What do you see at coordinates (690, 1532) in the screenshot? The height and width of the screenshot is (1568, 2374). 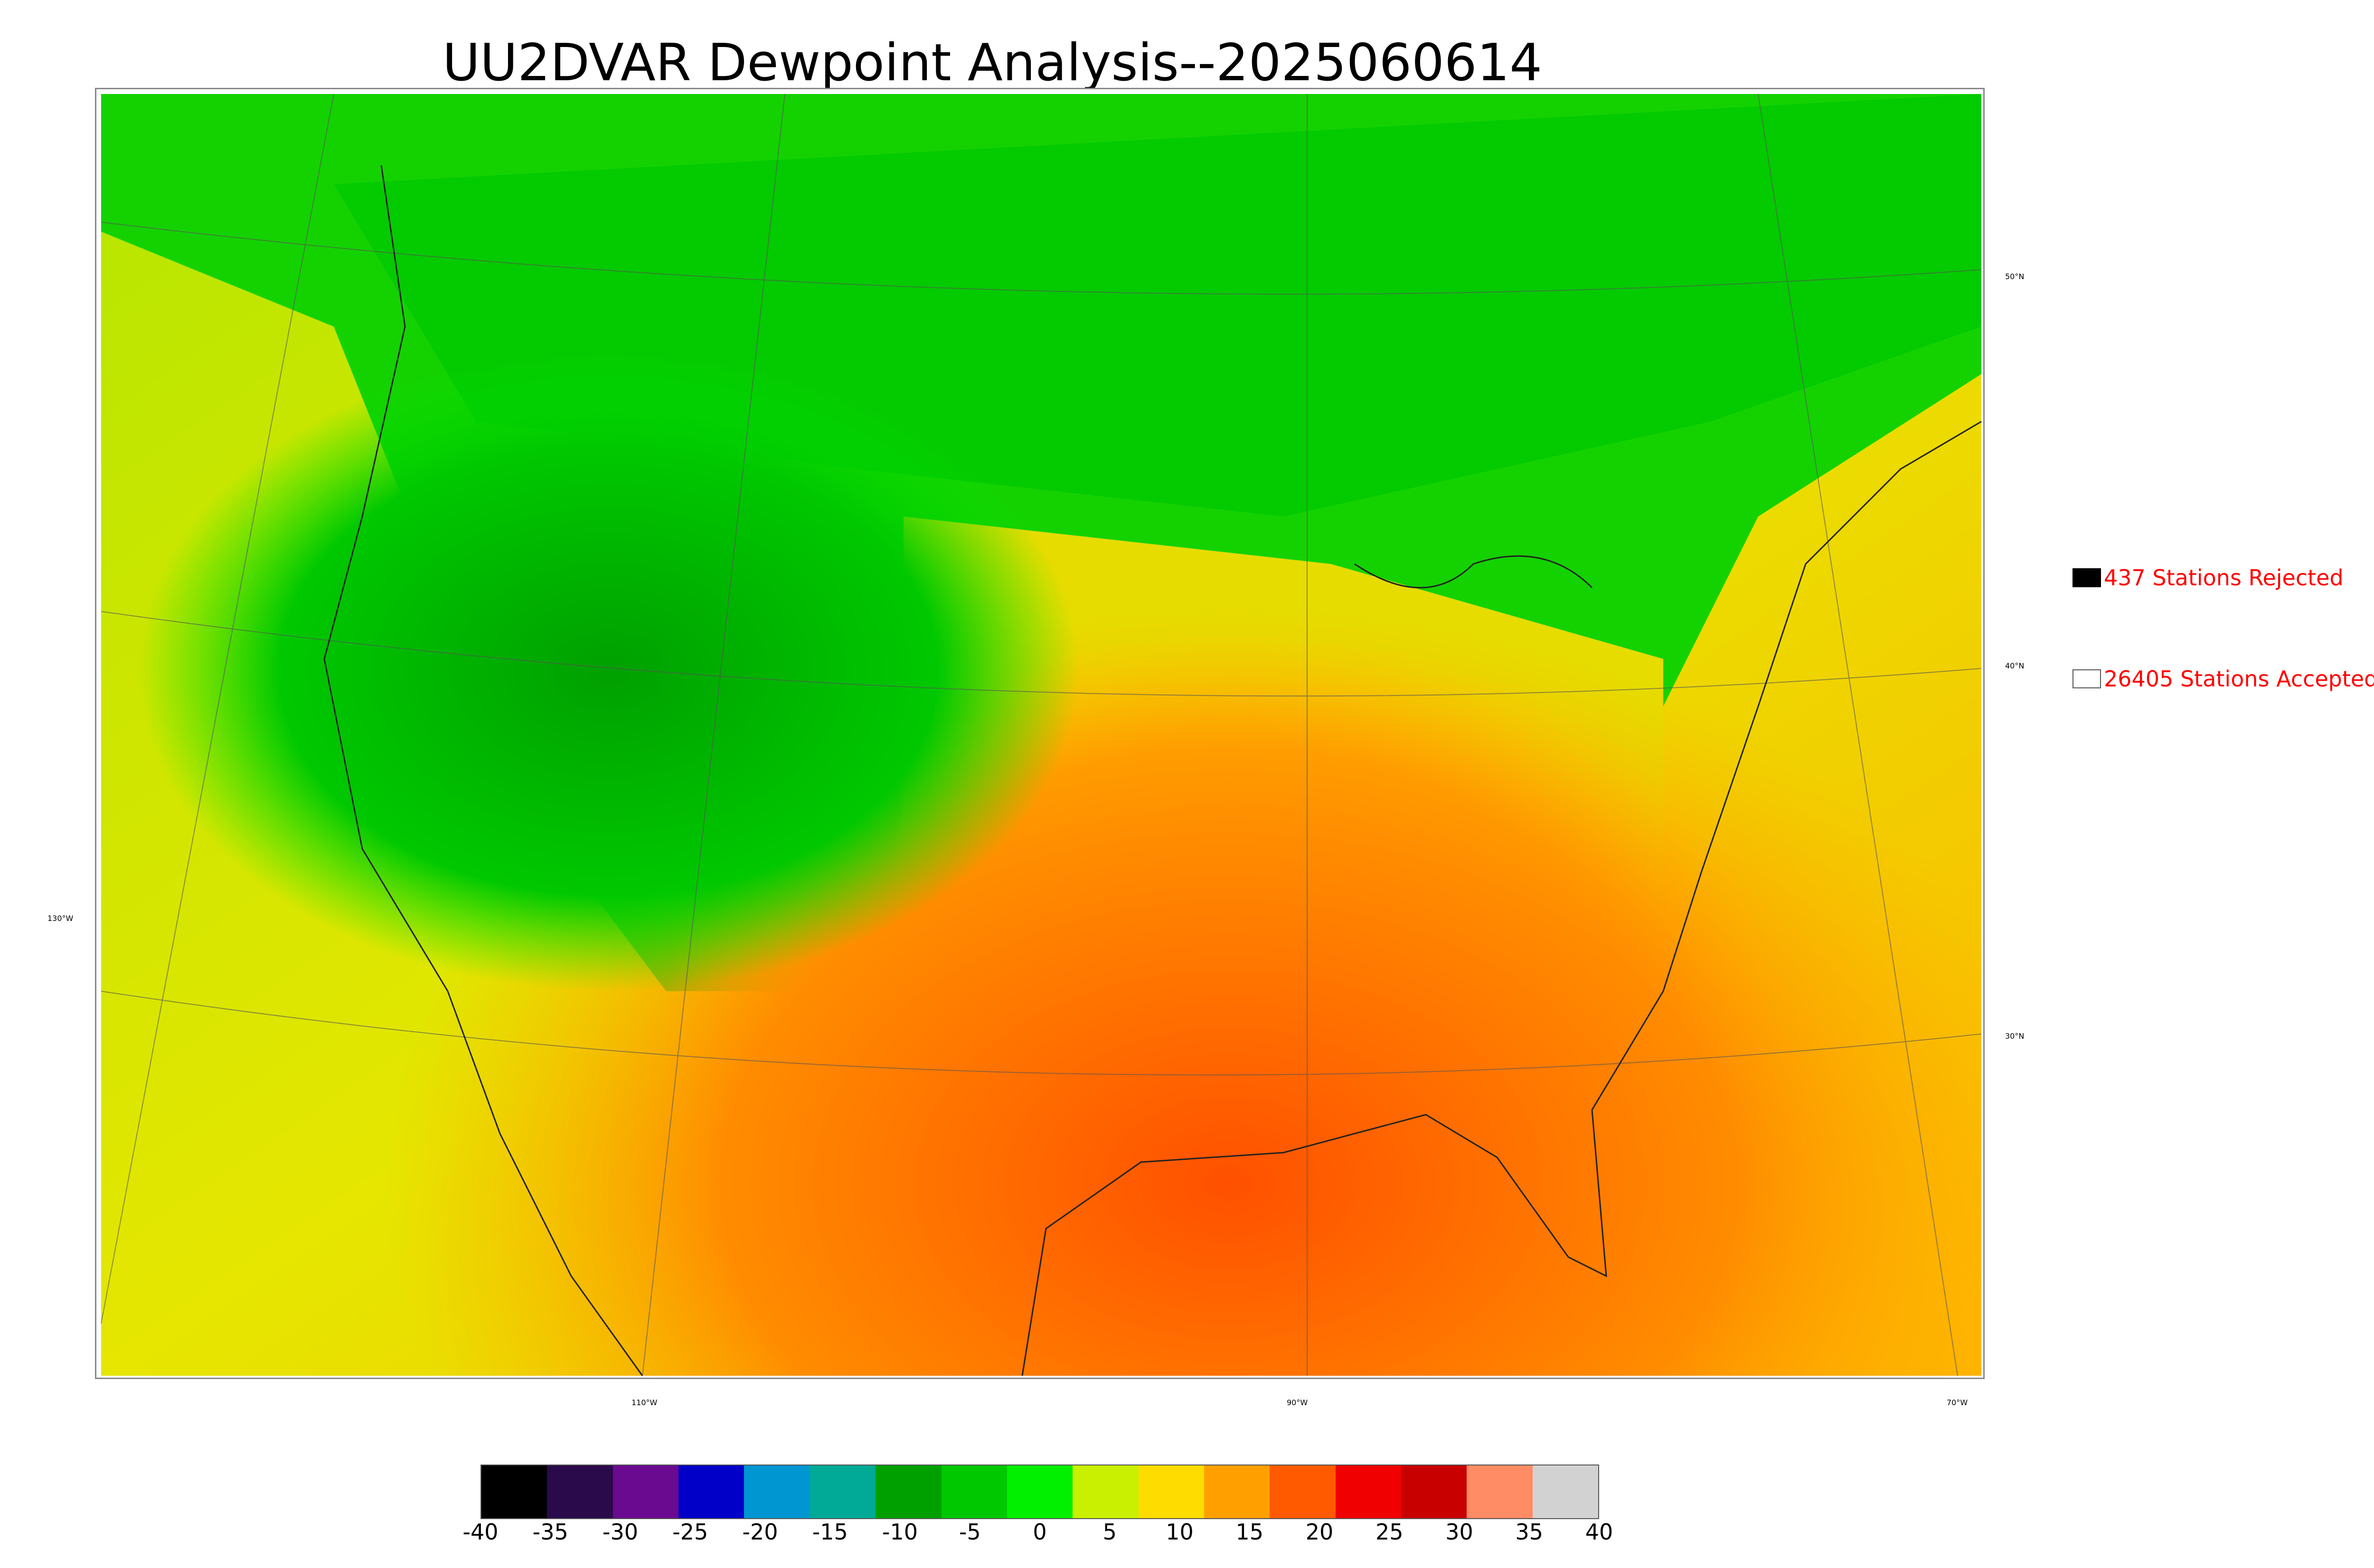 I see `colorbar-tick-label: -25` at bounding box center [690, 1532].